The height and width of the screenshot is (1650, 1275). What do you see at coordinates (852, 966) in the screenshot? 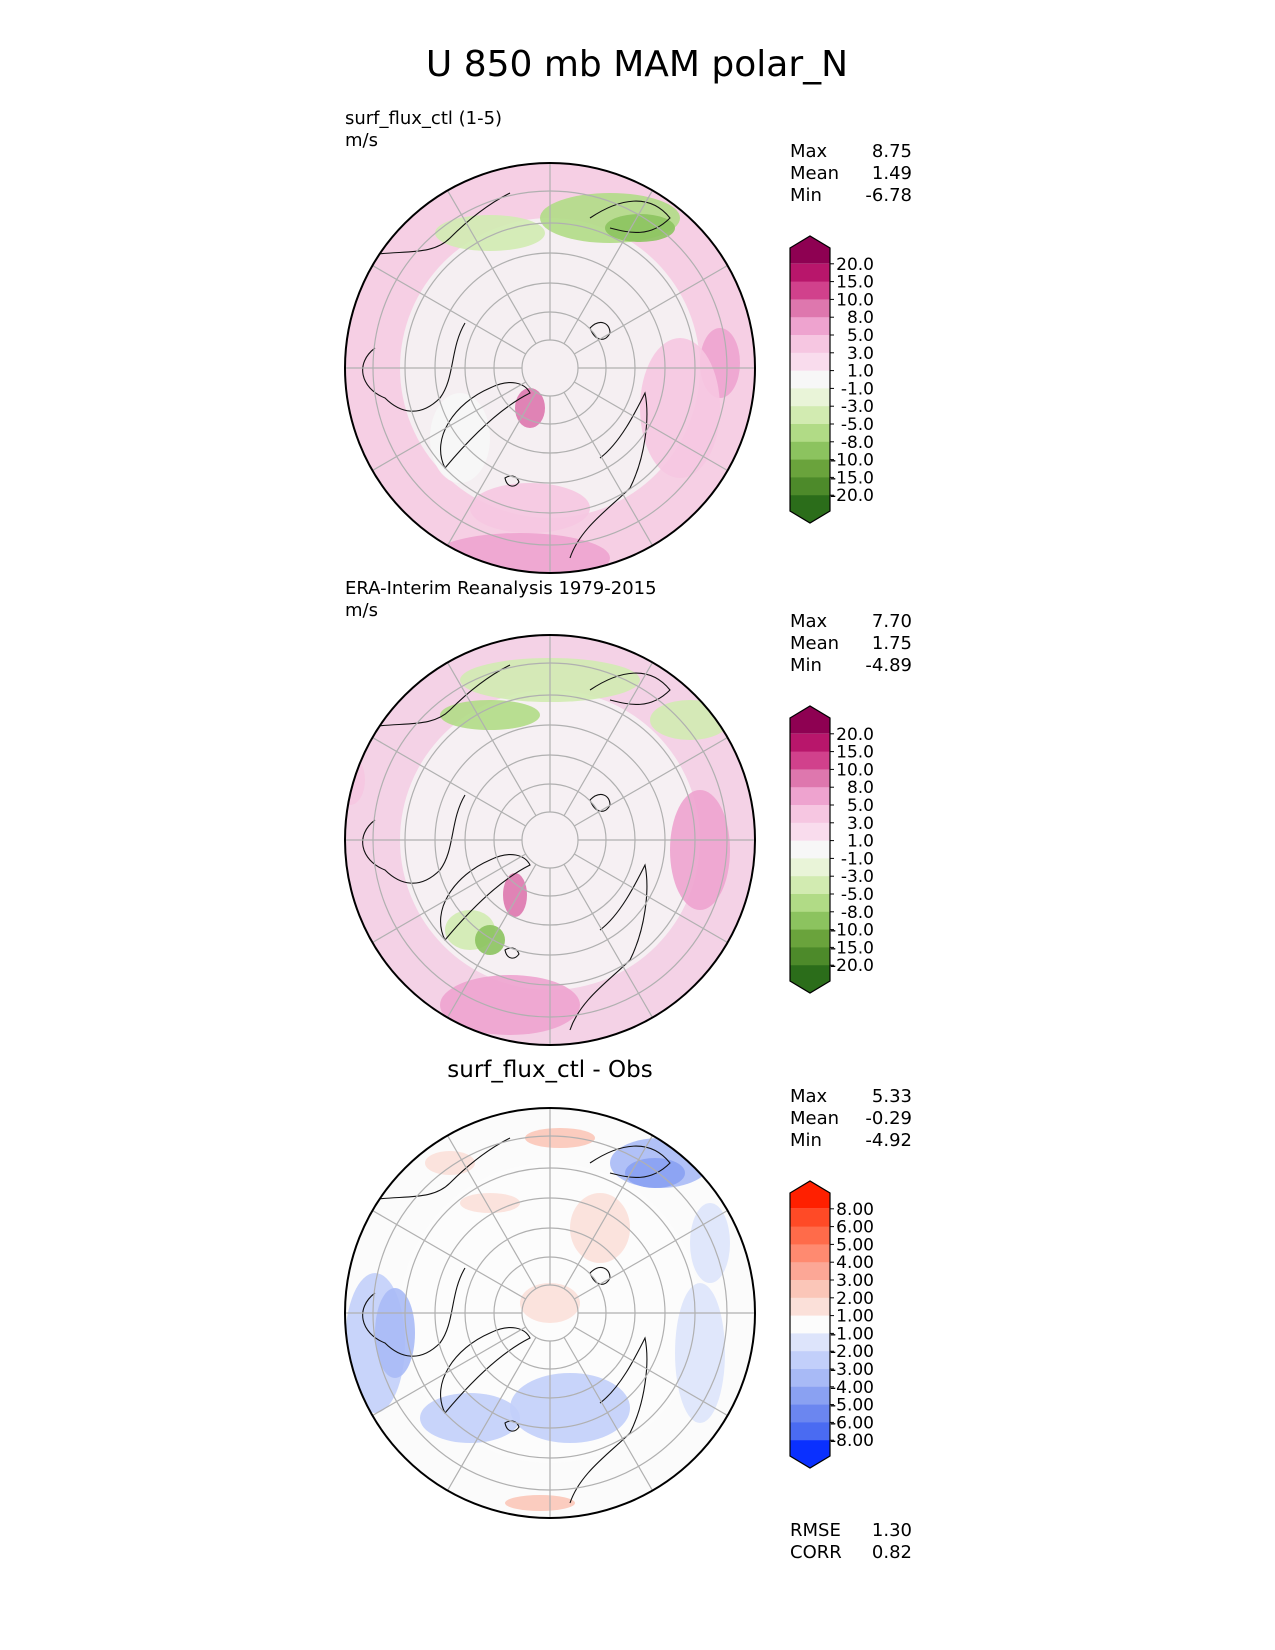
I see `colorbar-tick-label: -20.0` at bounding box center [852, 966].